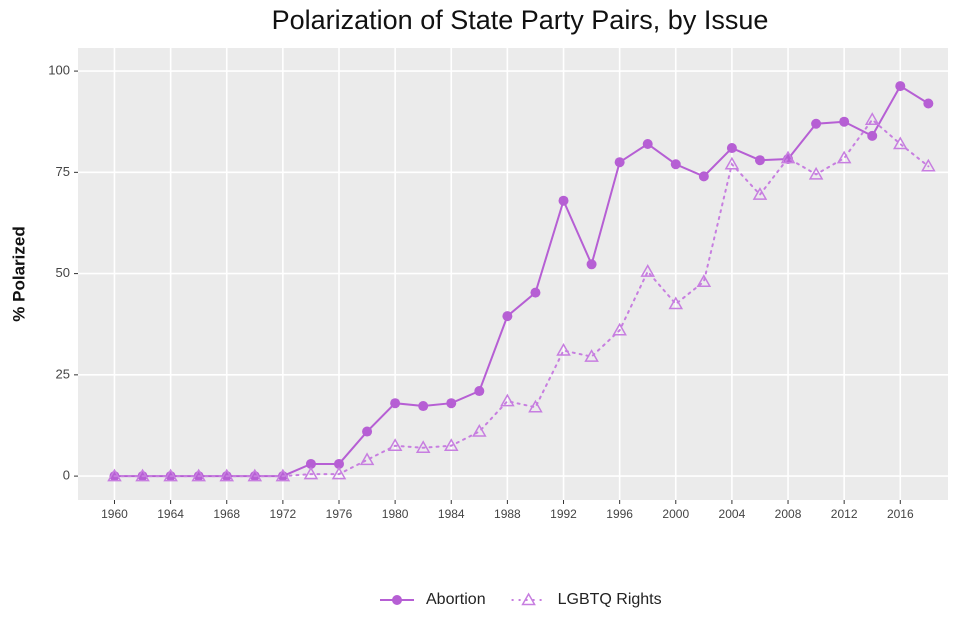 Image resolution: width=960 pixels, height=619 pixels. I want to click on x-tick-label: 2016, so click(900, 514).